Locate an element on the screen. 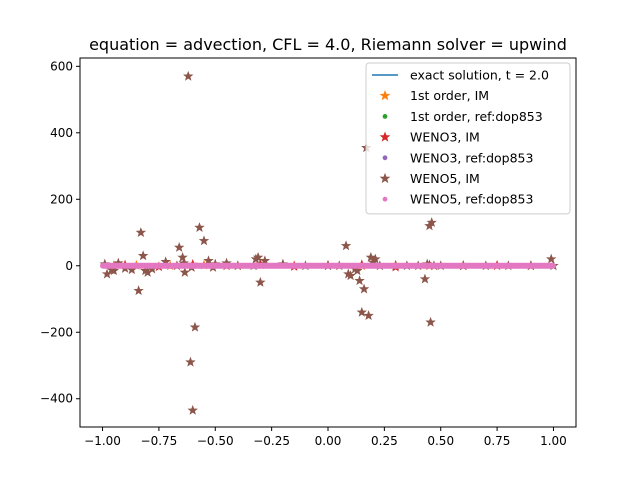  legend-entry: WENO5, IM is located at coordinates (429, 178).